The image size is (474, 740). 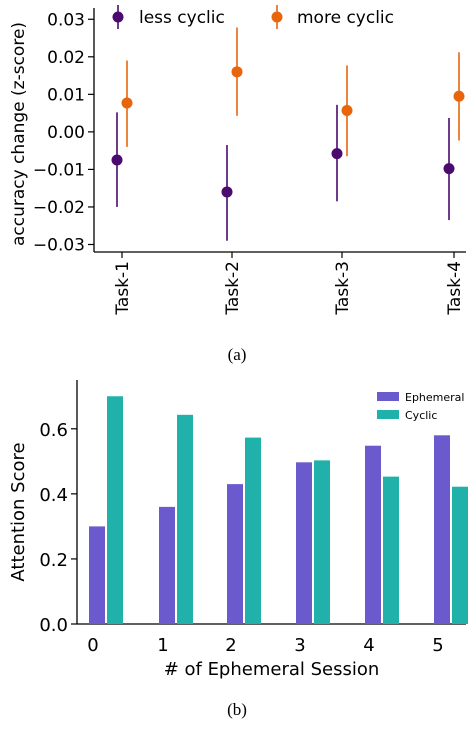 What do you see at coordinates (233, 288) in the screenshot?
I see `x-tick-label: Task-2` at bounding box center [233, 288].